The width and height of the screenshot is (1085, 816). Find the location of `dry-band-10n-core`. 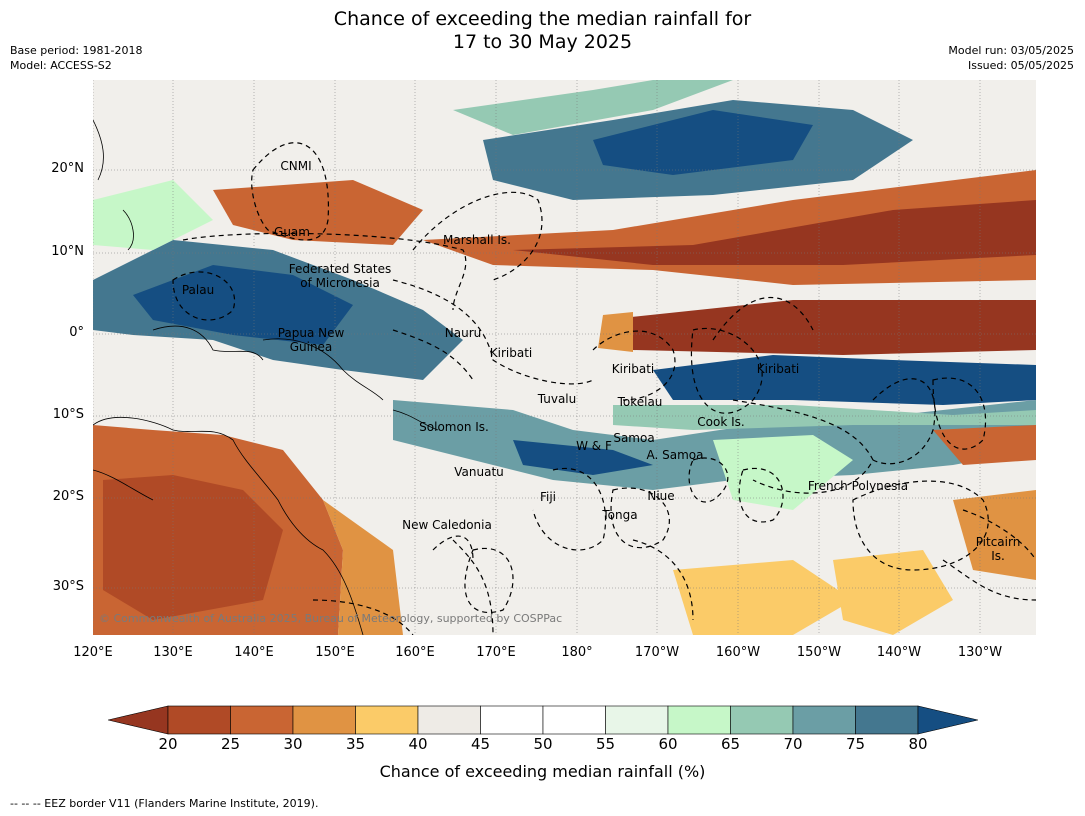

dry-band-10n-core is located at coordinates (774, 232).